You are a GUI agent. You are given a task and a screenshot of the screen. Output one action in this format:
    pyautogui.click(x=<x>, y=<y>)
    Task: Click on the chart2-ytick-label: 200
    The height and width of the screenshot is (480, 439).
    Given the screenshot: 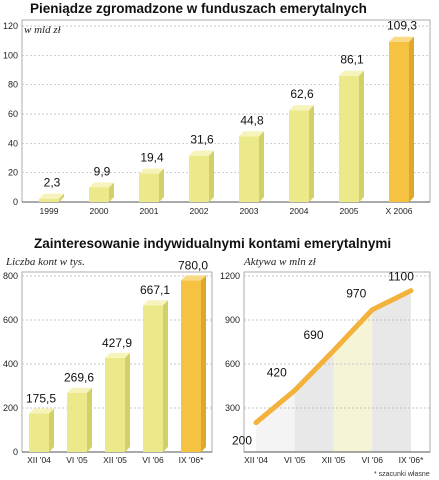 What is the action you would take?
    pyautogui.click(x=10, y=408)
    